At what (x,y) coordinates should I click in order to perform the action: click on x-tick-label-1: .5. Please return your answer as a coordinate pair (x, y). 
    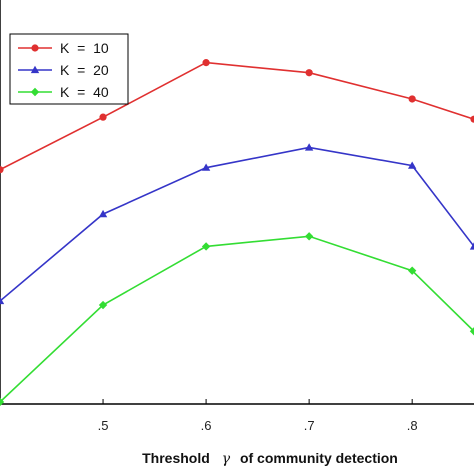
    Looking at the image, I should click on (103, 425).